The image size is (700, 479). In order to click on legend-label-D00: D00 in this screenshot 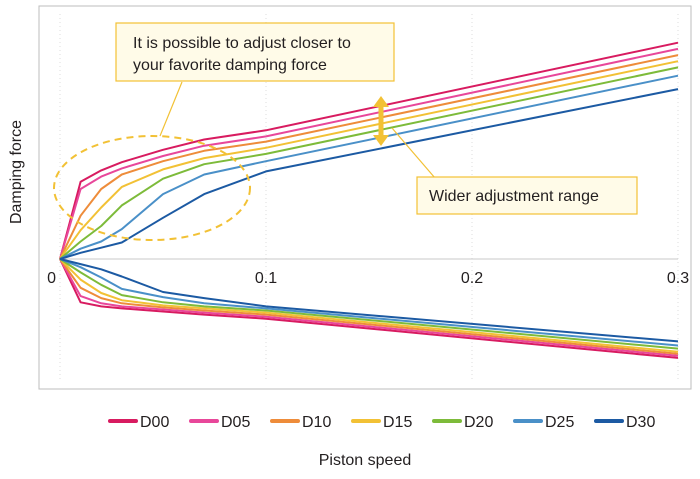, I will do `click(154, 422)`.